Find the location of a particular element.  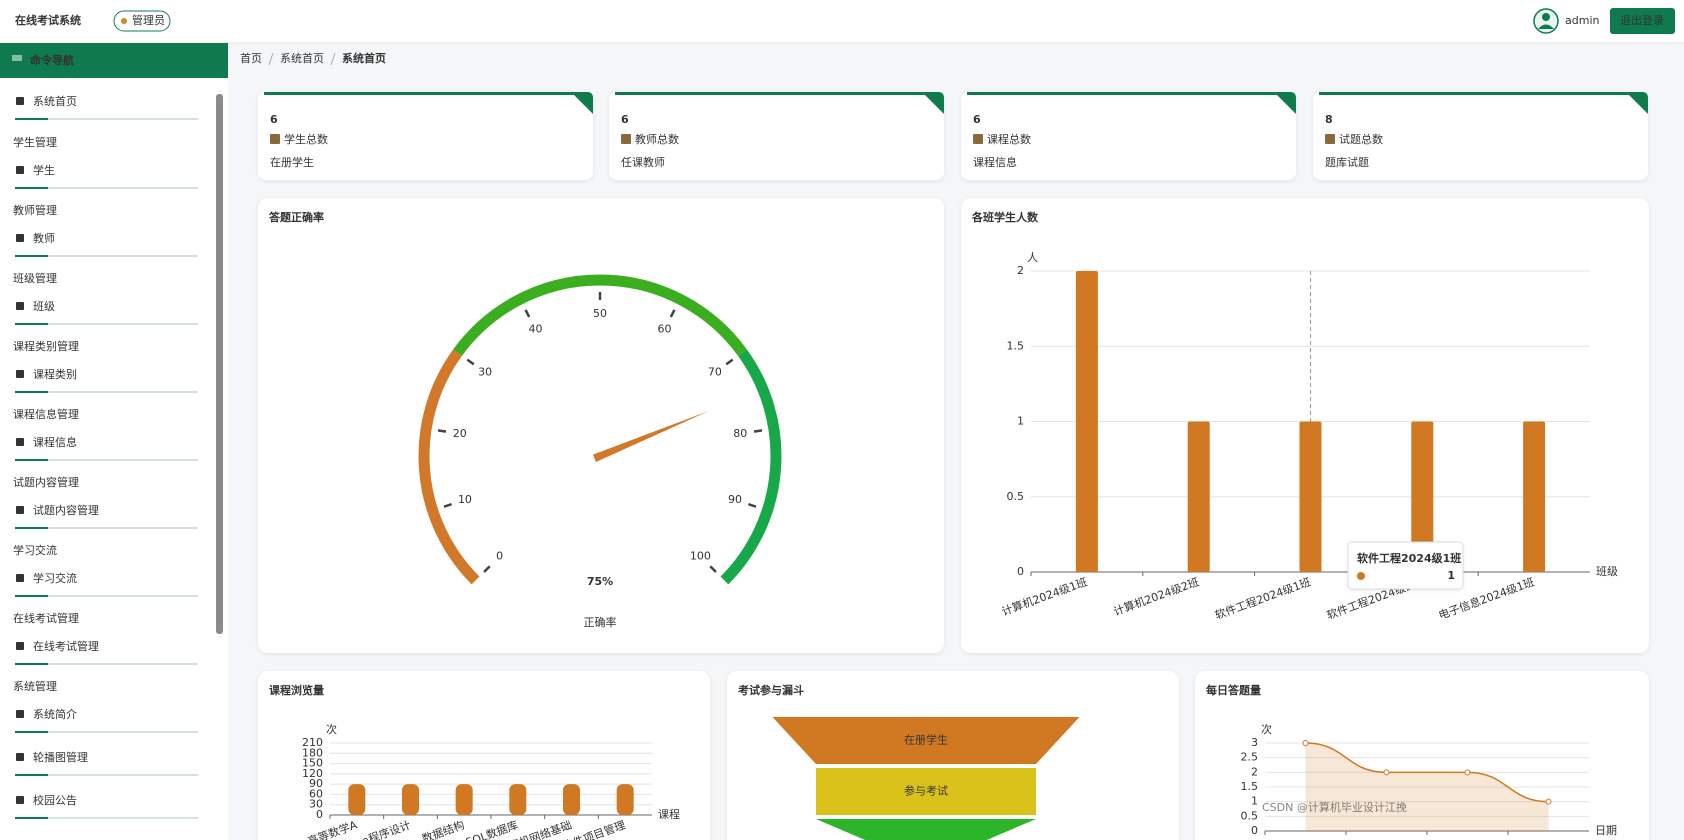

menu-heading: 教师管理 is located at coordinates (35, 210).